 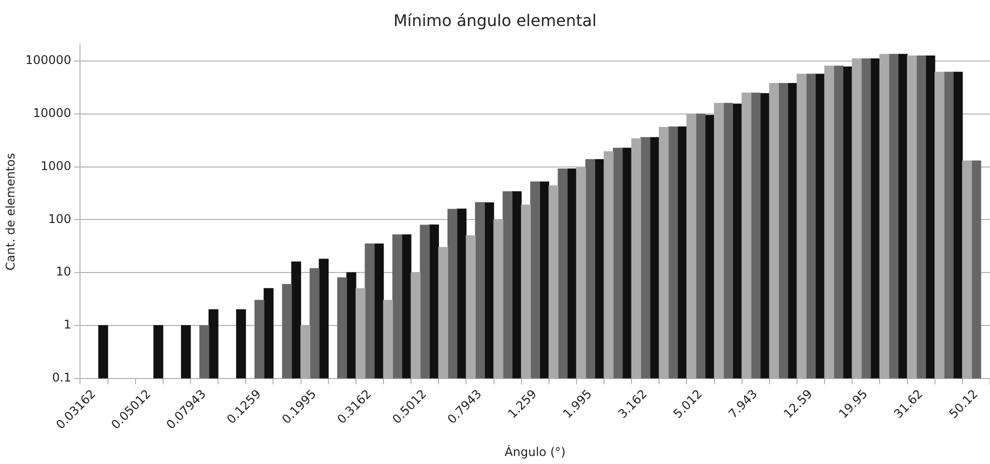 What do you see at coordinates (56, 165) in the screenshot?
I see `y-tick-label: 1000` at bounding box center [56, 165].